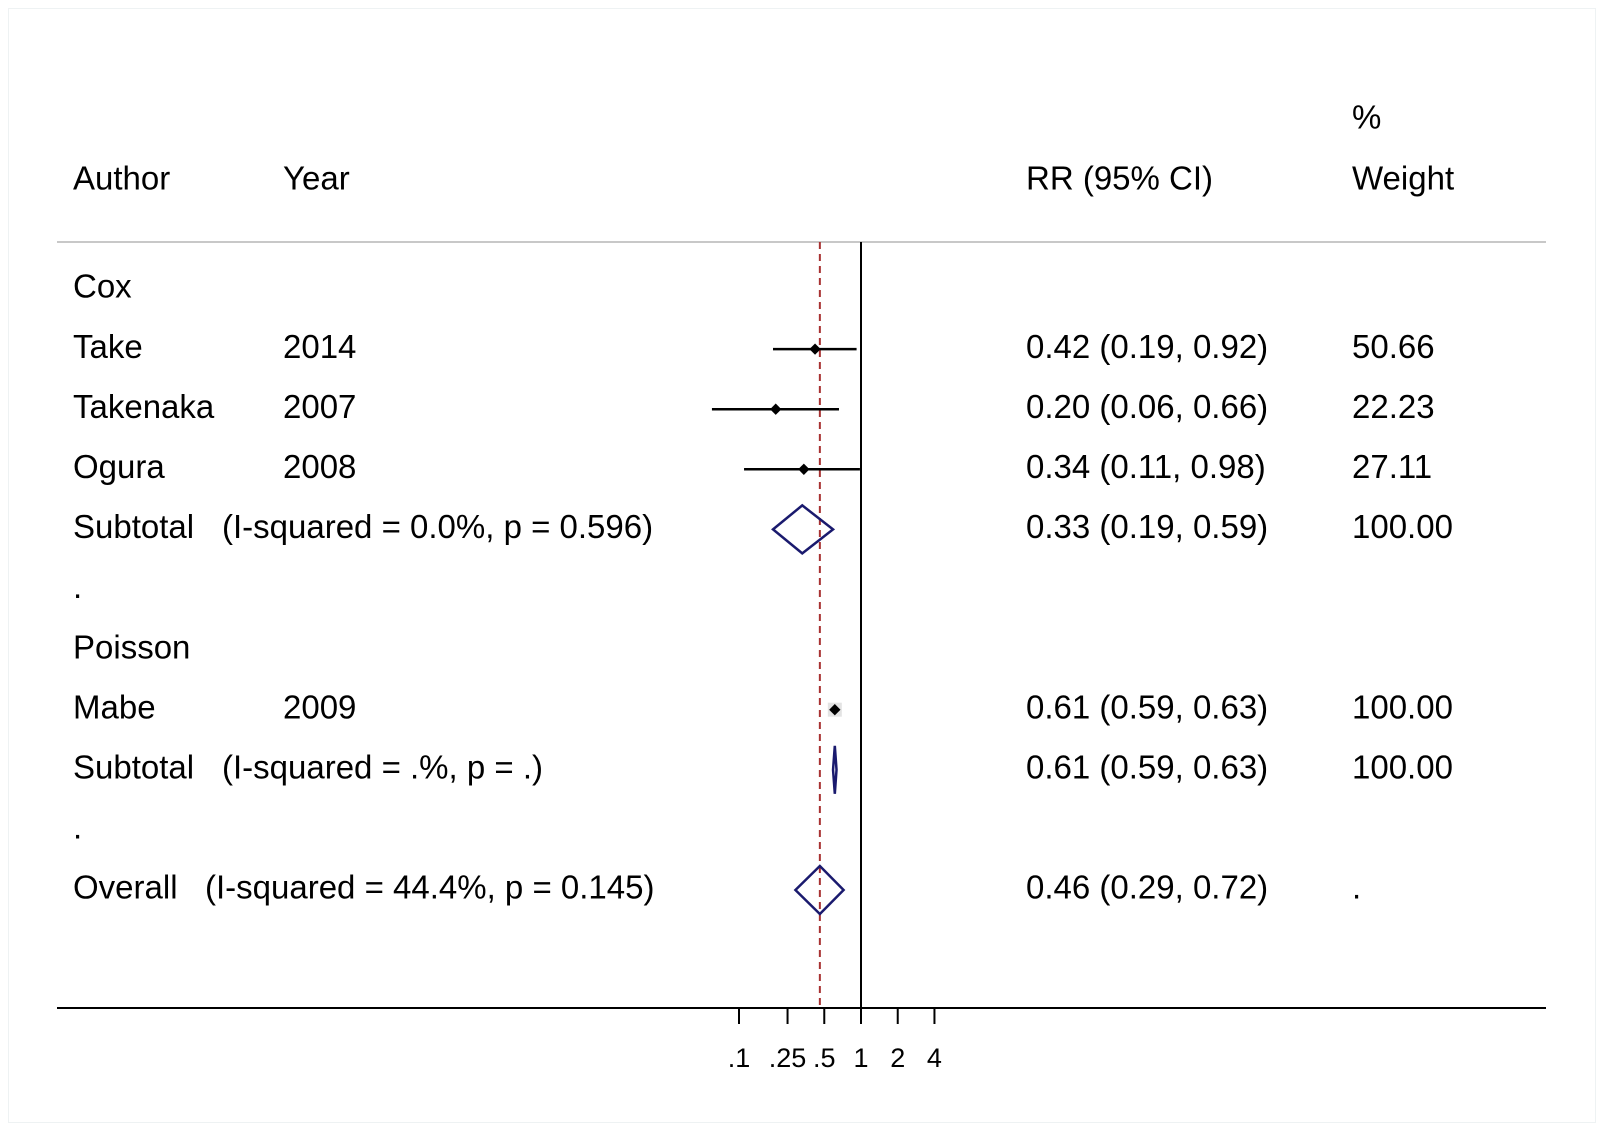 Image resolution: width=1604 pixels, height=1131 pixels. I want to click on group-label: Poisson, so click(131, 646).